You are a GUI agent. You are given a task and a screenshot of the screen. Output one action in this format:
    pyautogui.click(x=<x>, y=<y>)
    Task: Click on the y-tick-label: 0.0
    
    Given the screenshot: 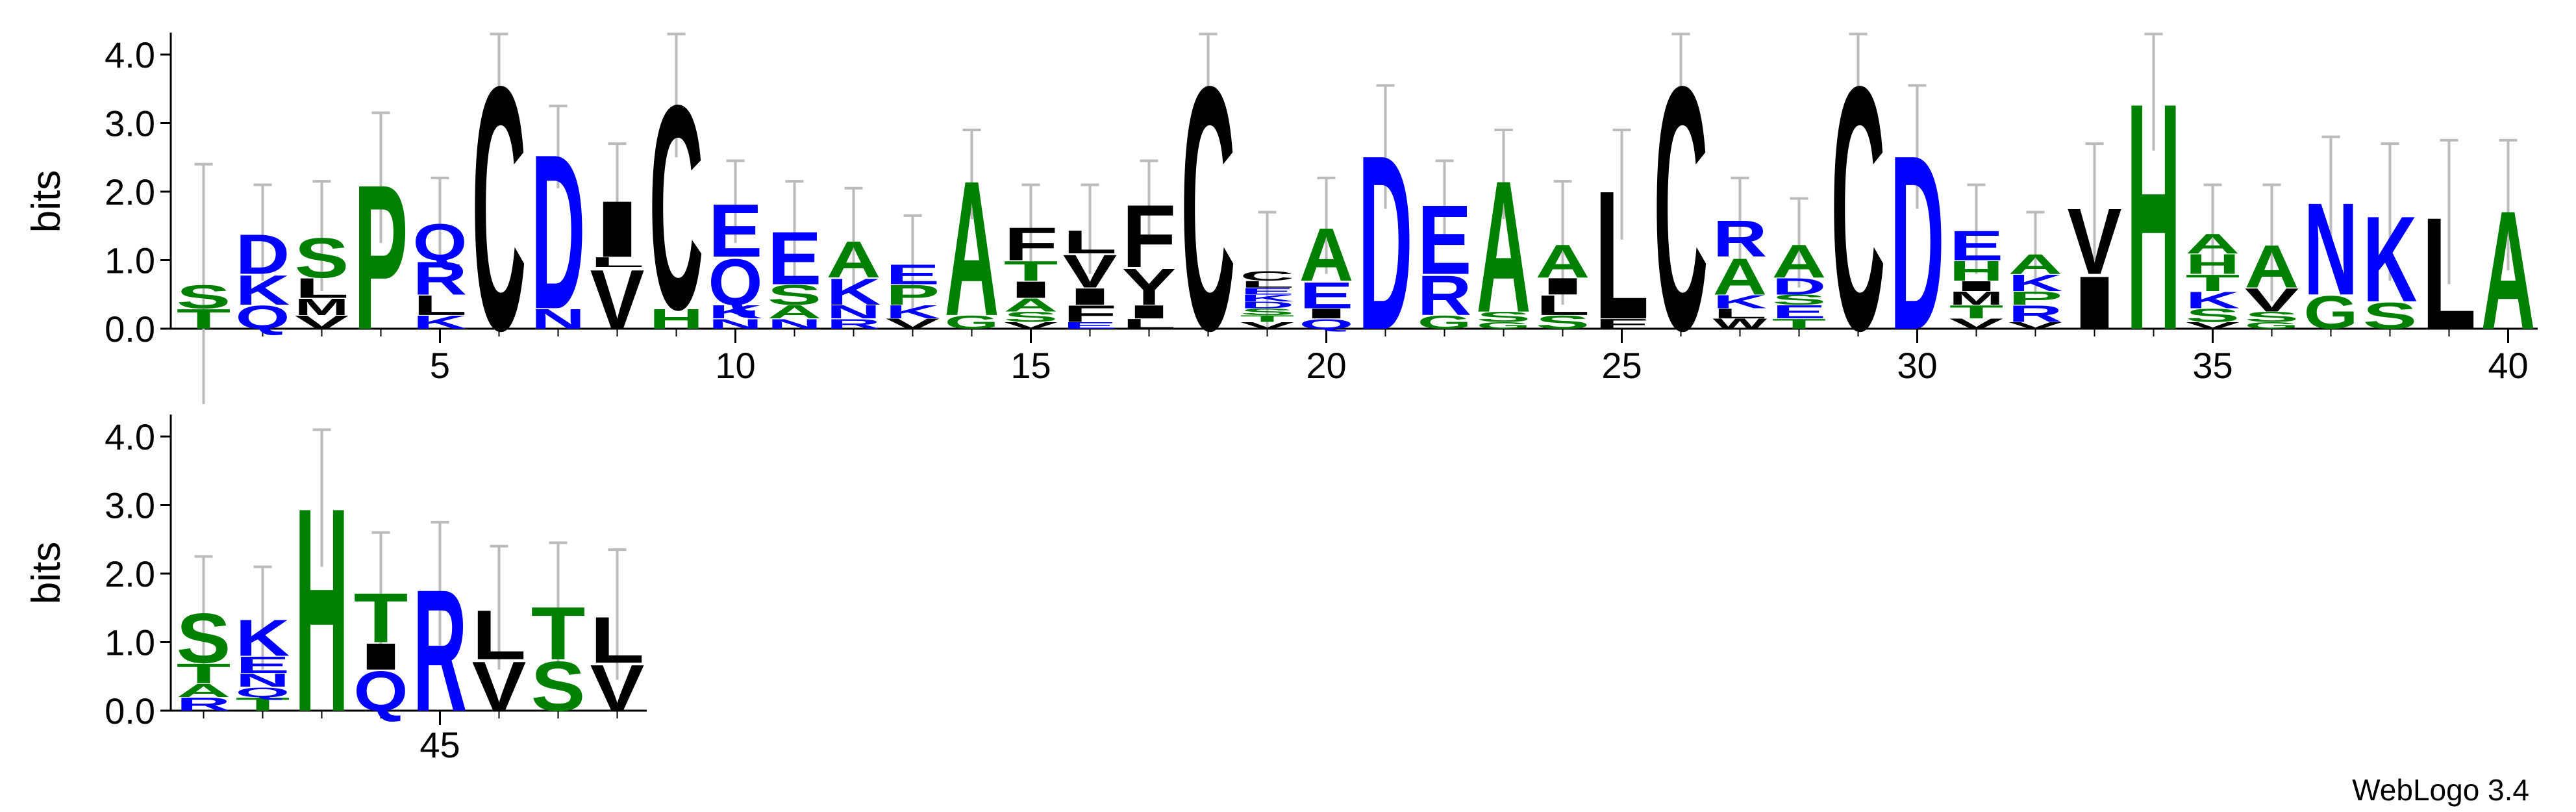 What is the action you would take?
    pyautogui.click(x=130, y=711)
    